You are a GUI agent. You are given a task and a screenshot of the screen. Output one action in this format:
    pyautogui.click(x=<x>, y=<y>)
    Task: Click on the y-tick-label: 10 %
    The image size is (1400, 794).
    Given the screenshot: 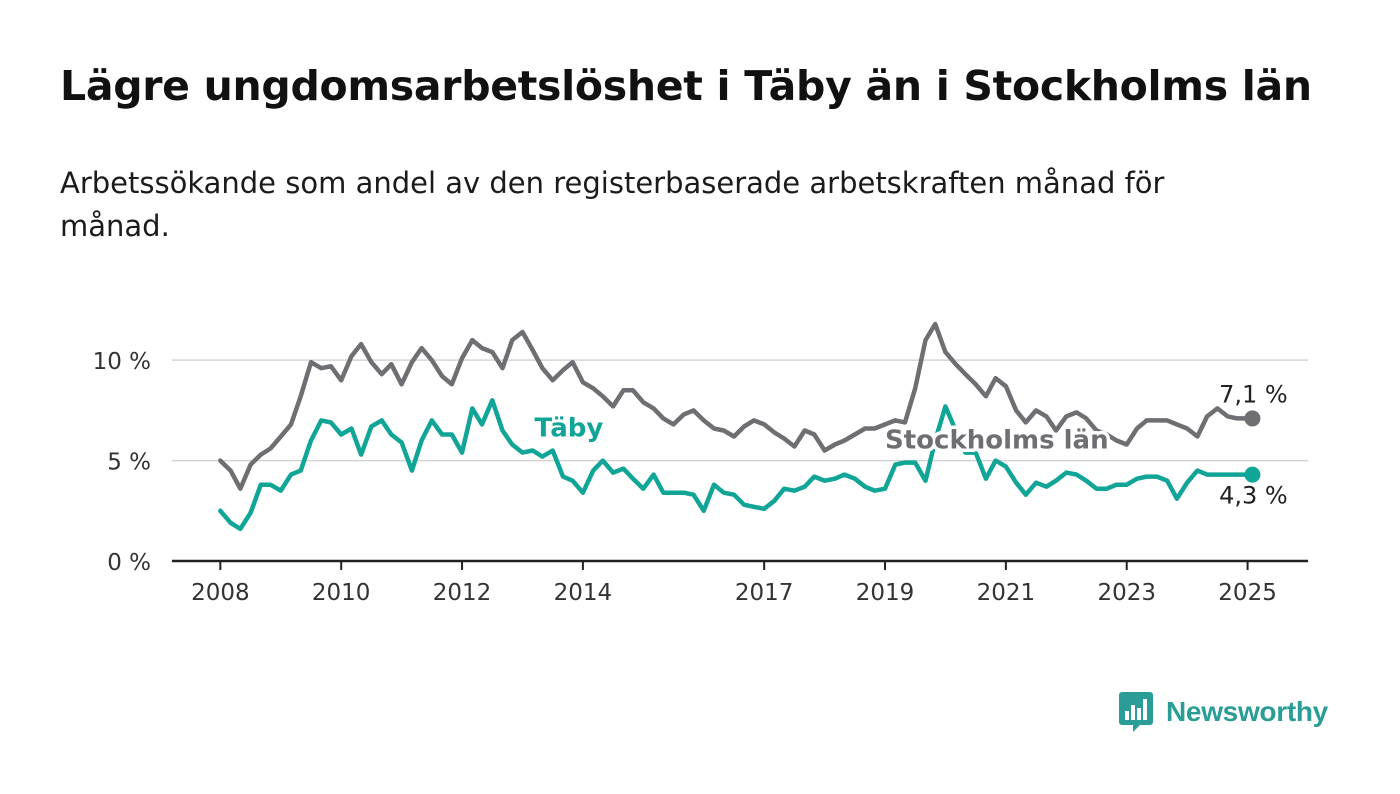 What is the action you would take?
    pyautogui.click(x=122, y=362)
    